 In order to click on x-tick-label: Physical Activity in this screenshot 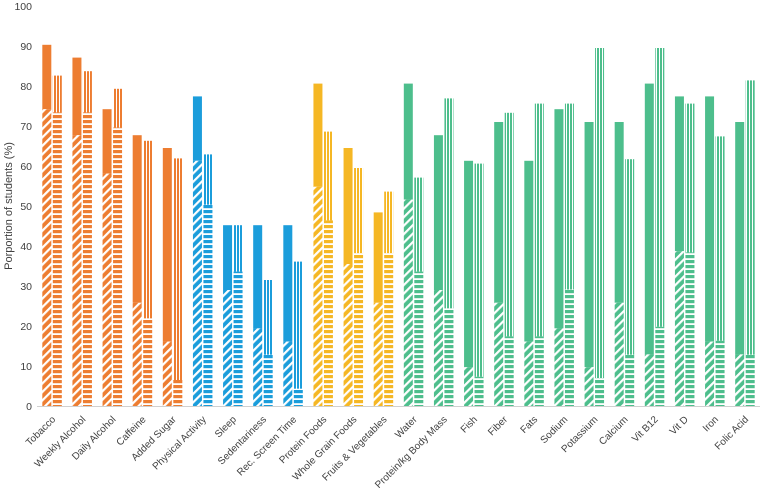, I will do `click(180, 443)`.